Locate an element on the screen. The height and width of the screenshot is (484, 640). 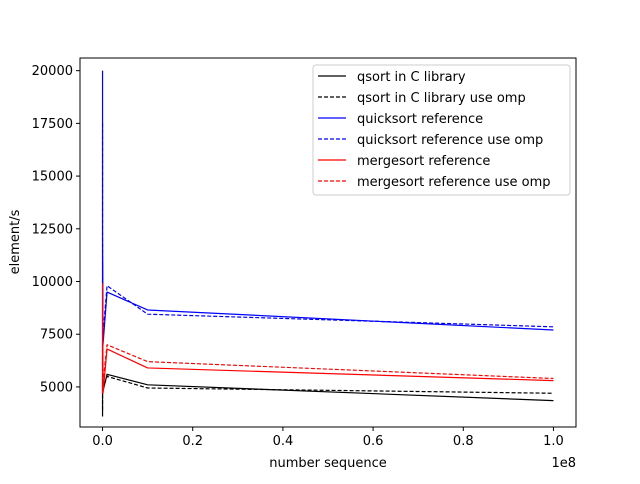
x-tick-label: 0.8 is located at coordinates (463, 441).